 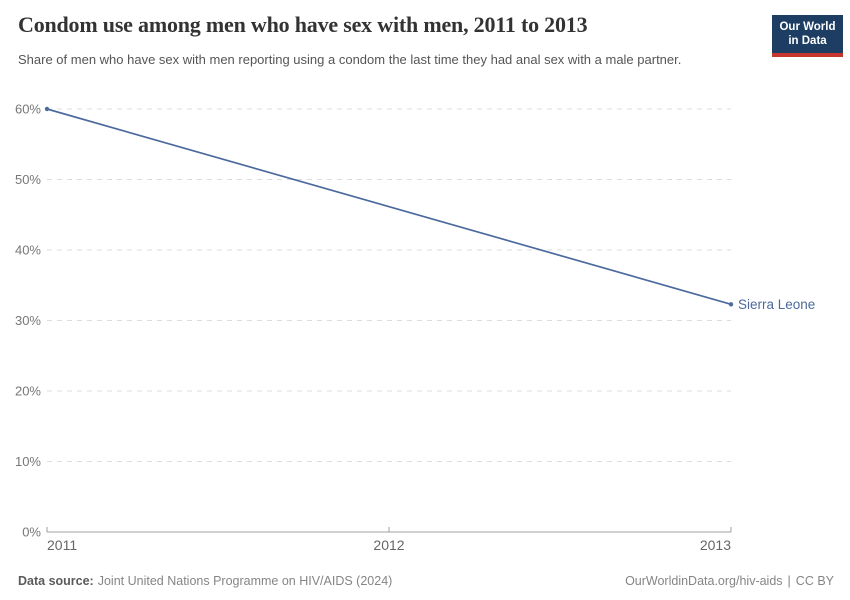 What do you see at coordinates (704, 581) in the screenshot?
I see `footer-url: OurWorldinData.org/hiv-aids` at bounding box center [704, 581].